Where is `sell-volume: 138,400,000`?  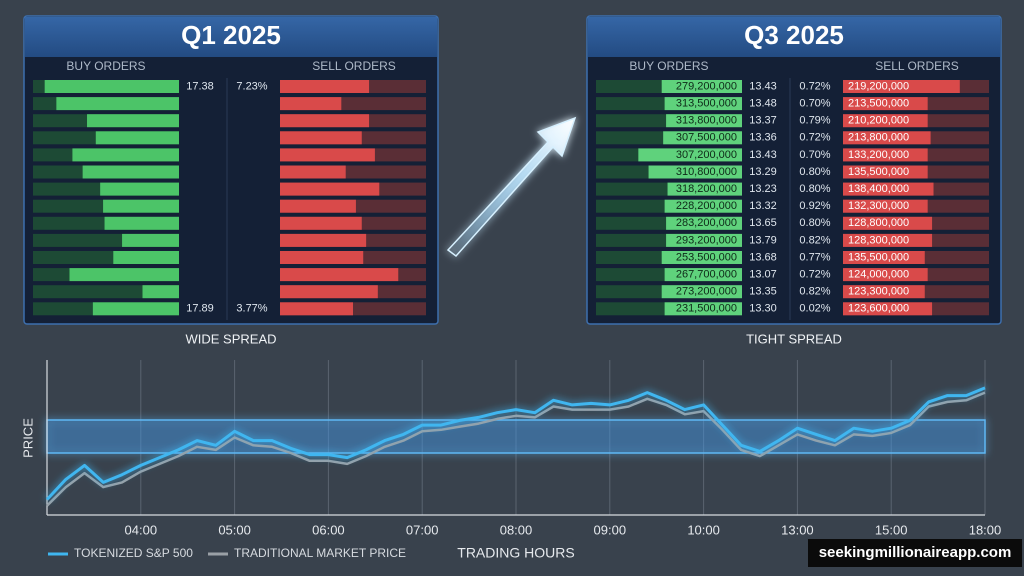
sell-volume: 138,400,000 is located at coordinates (878, 189).